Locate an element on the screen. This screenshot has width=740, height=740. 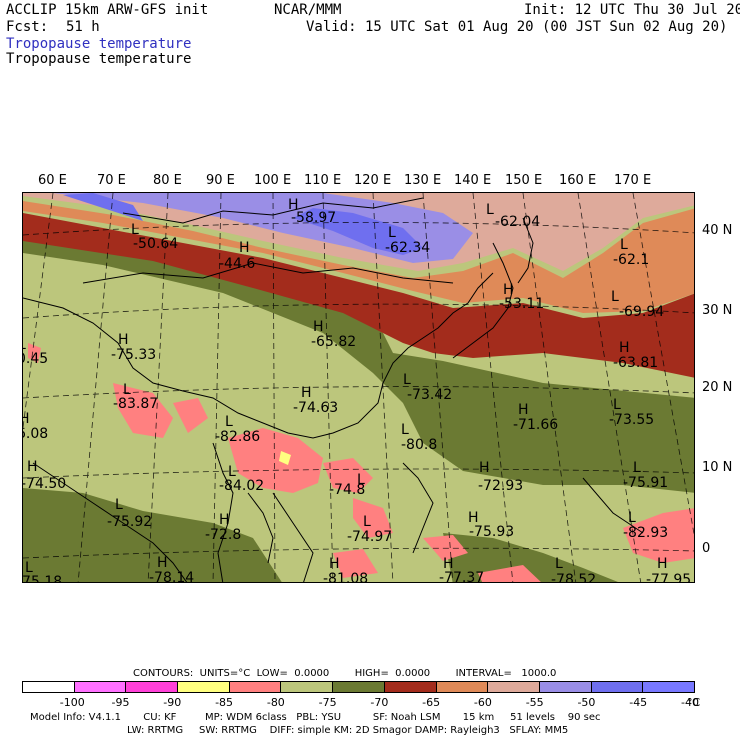
lon-label: 170 E is located at coordinates (633, 180).